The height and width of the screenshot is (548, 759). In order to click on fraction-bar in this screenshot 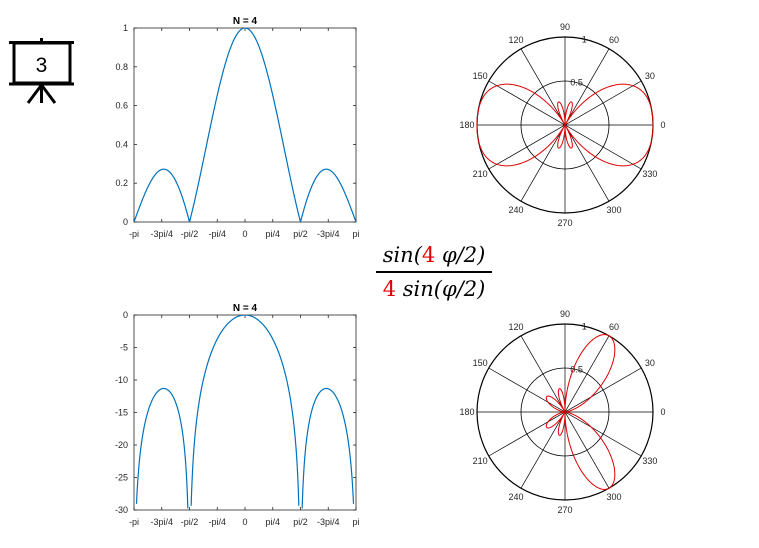, I will do `click(434, 272)`.